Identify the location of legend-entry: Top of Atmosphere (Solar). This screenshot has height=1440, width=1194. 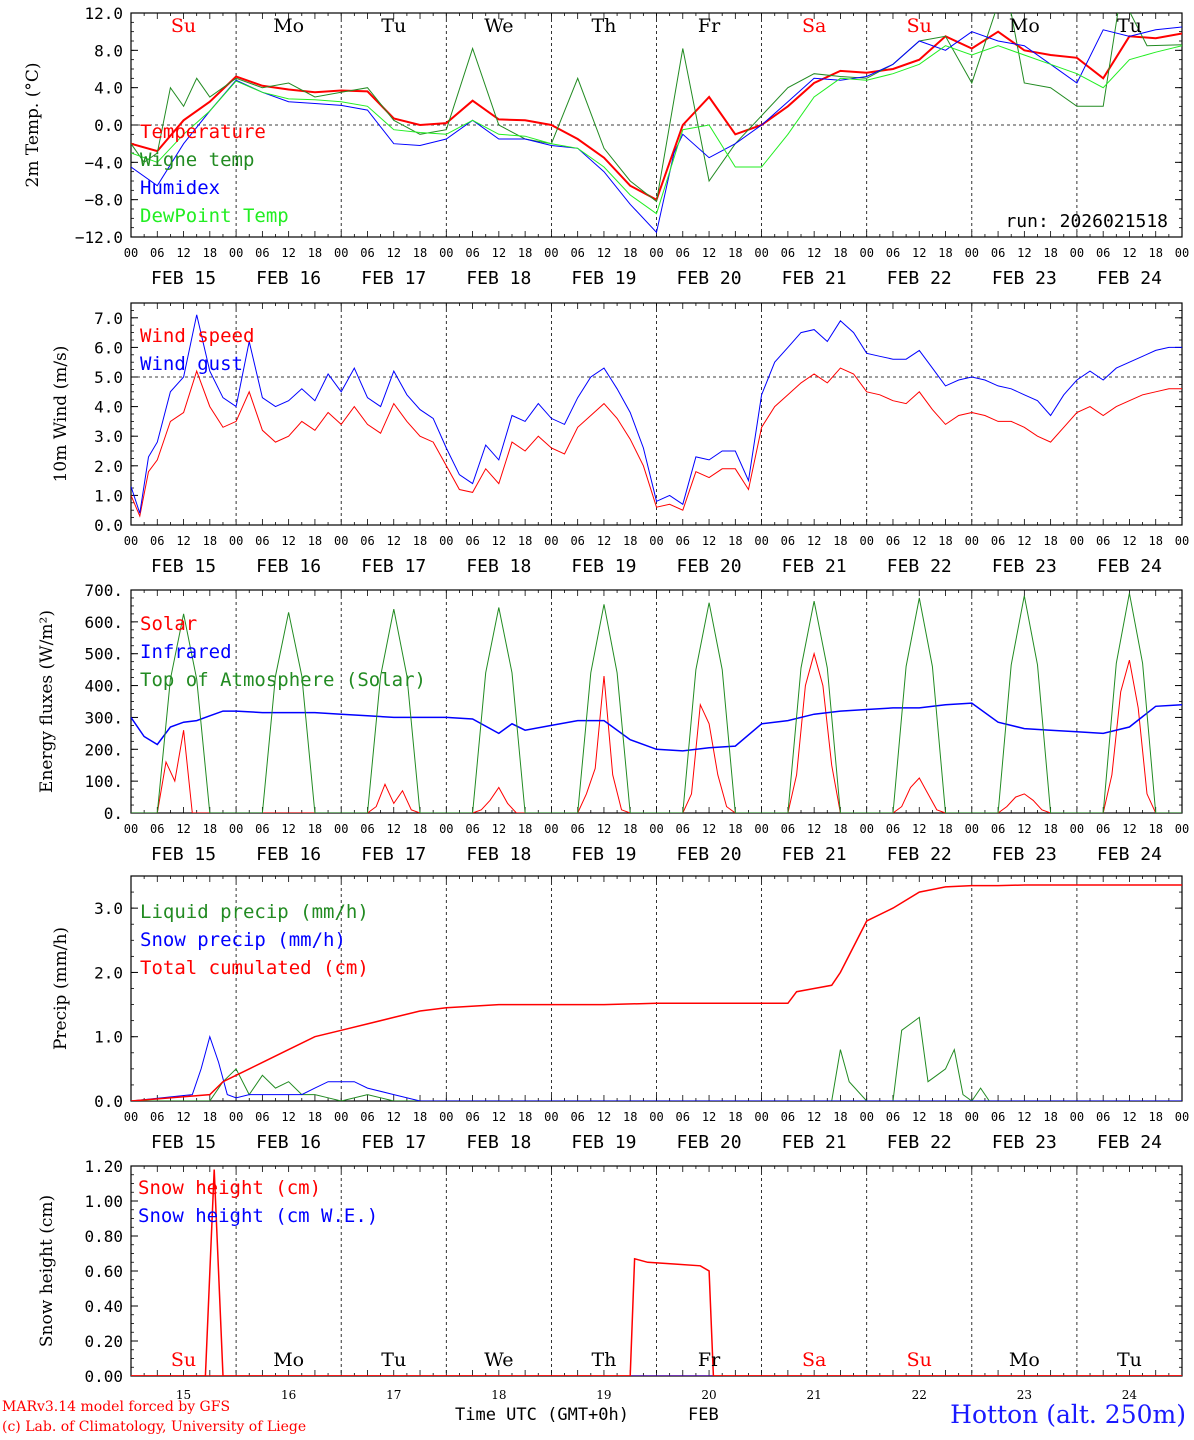
(283, 680).